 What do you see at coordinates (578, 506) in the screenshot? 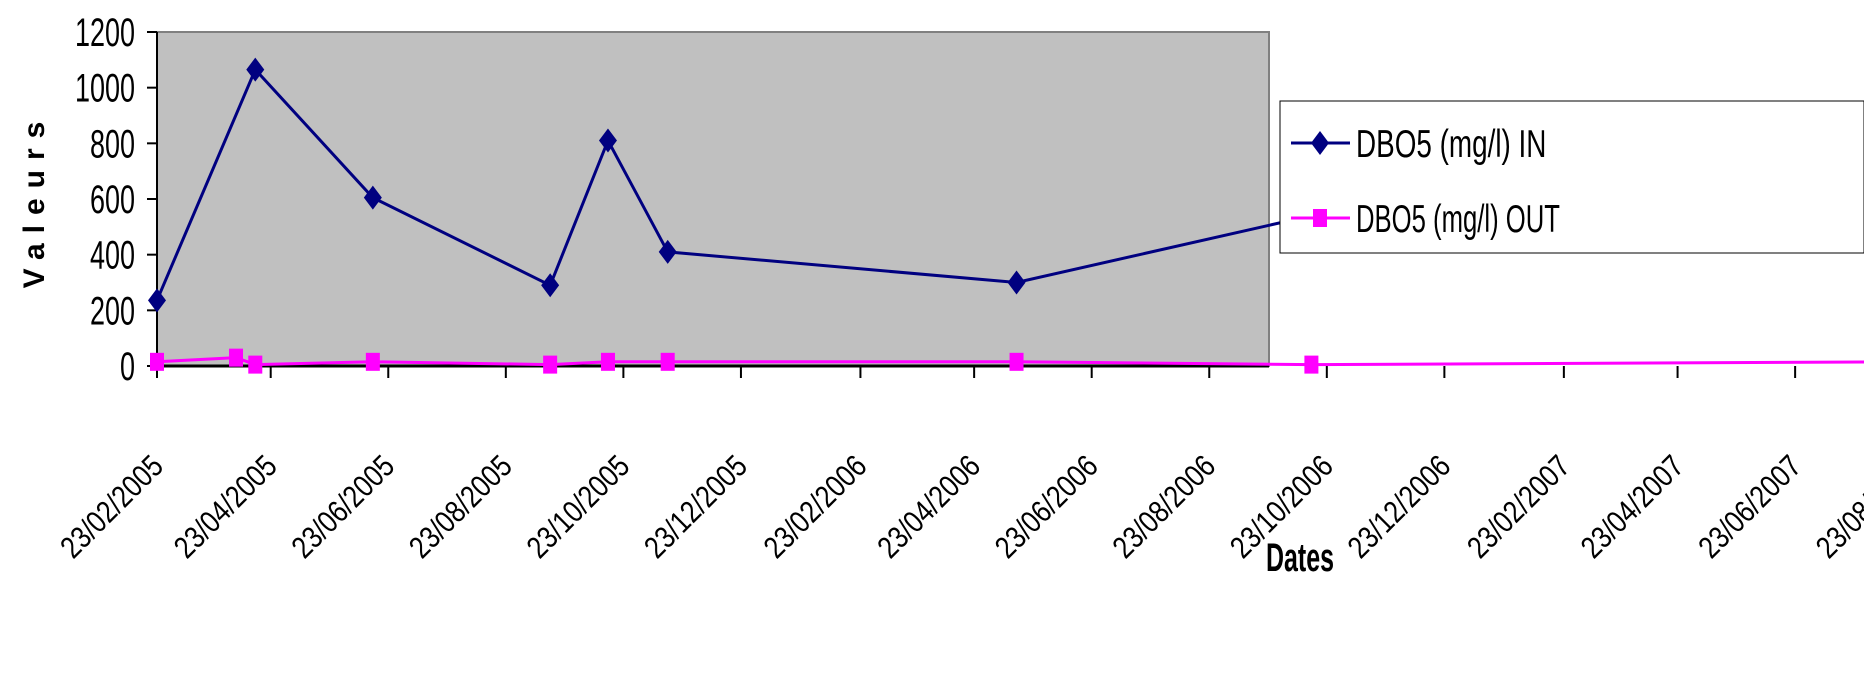
I see `x-tick-label: 23/10/2005` at bounding box center [578, 506].